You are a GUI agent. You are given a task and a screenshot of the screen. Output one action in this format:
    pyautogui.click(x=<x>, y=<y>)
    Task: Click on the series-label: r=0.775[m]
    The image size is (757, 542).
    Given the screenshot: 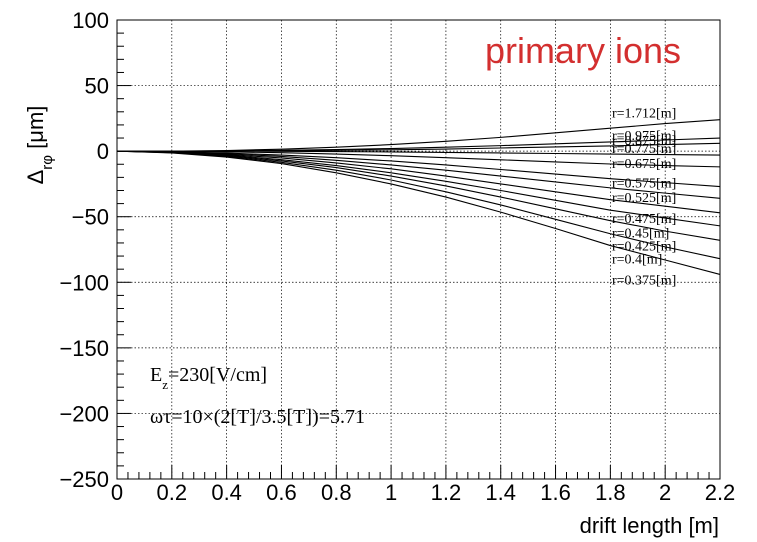 What is the action you would take?
    pyautogui.click(x=644, y=149)
    